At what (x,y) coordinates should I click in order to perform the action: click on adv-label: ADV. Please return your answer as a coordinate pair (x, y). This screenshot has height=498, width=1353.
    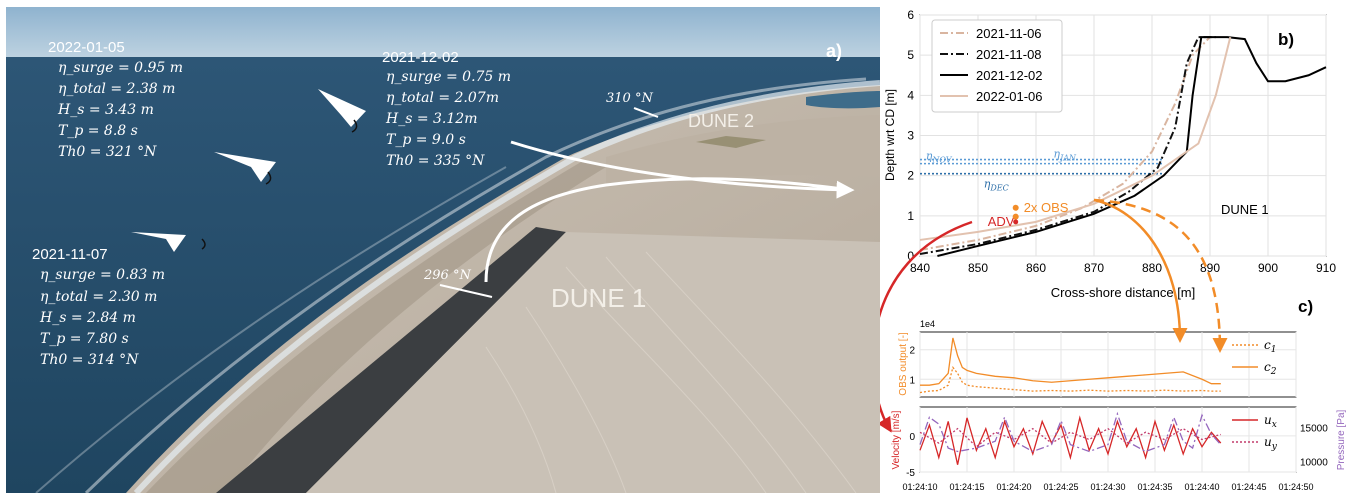
    Looking at the image, I should click on (1001, 221).